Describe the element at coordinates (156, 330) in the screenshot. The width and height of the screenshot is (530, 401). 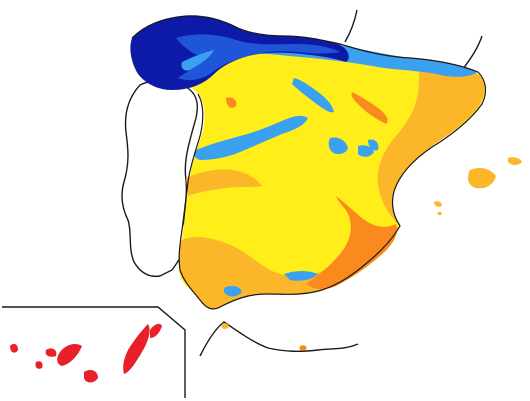
I see `island-lanzarote` at that location.